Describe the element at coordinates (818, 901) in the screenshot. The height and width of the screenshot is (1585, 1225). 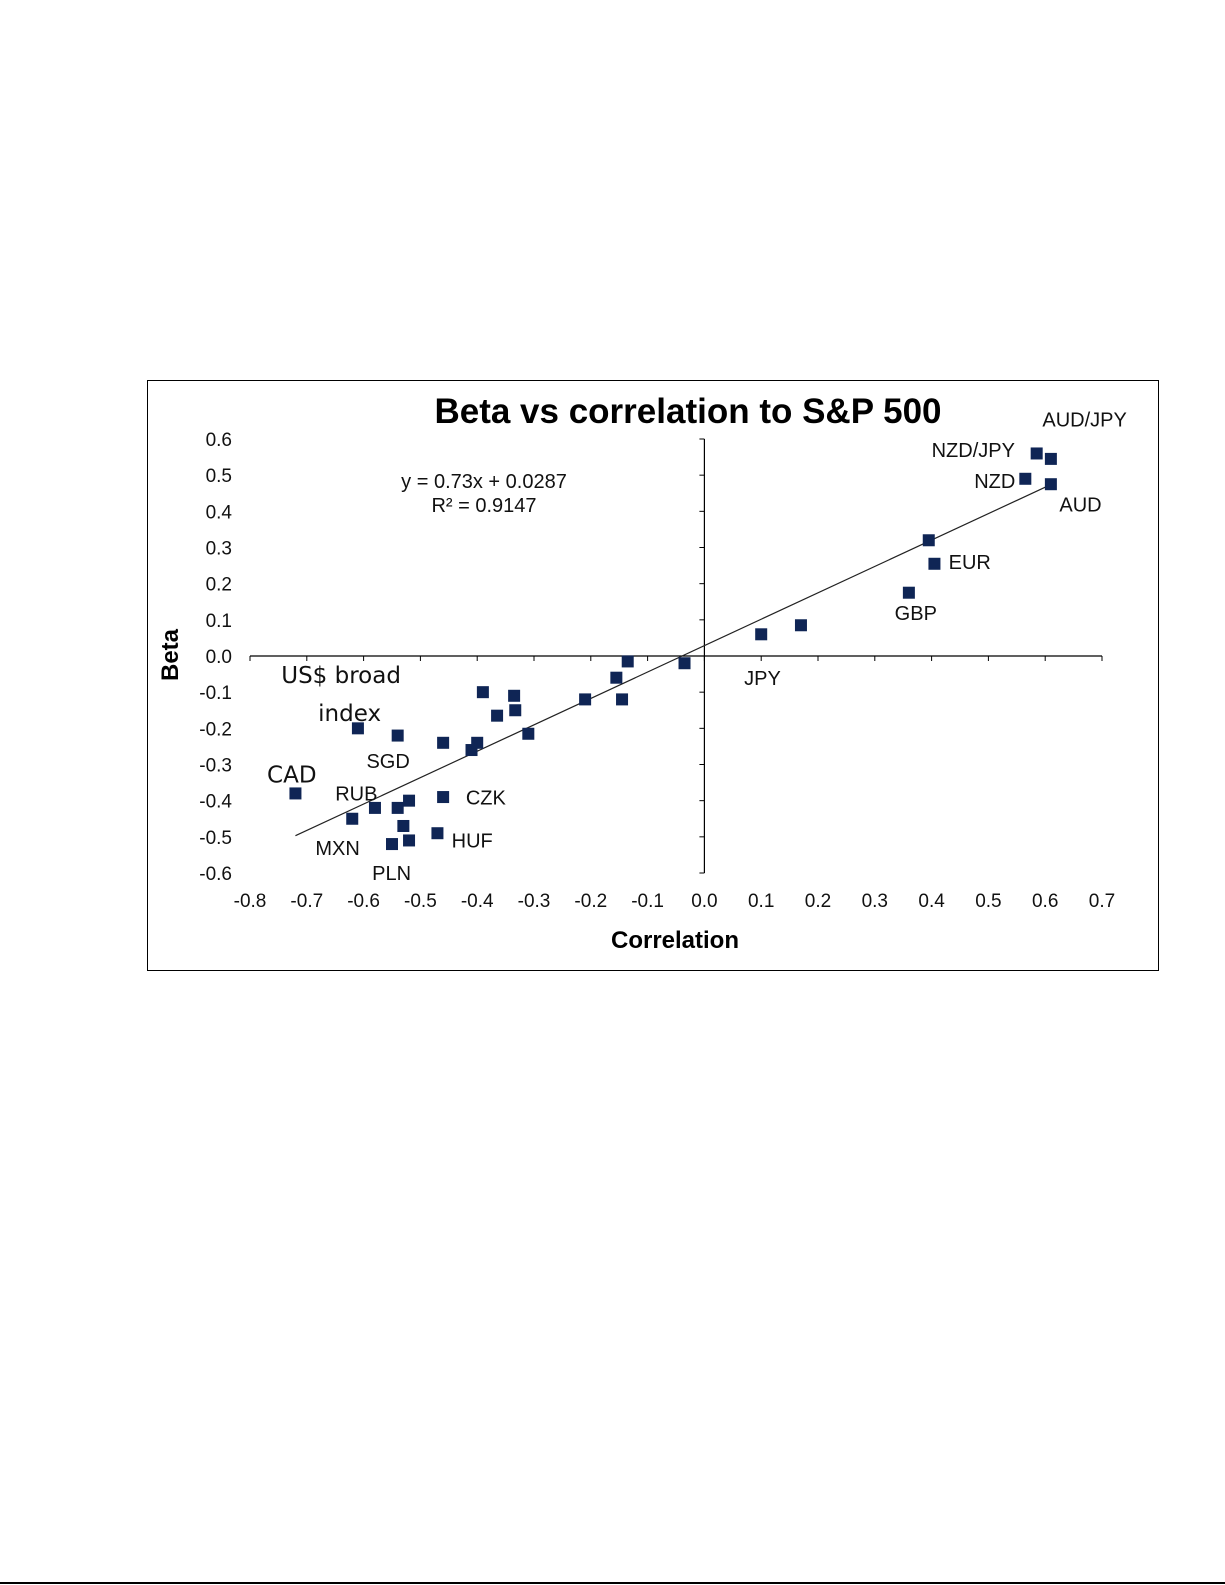
I see `x-tick-label: 0.2` at that location.